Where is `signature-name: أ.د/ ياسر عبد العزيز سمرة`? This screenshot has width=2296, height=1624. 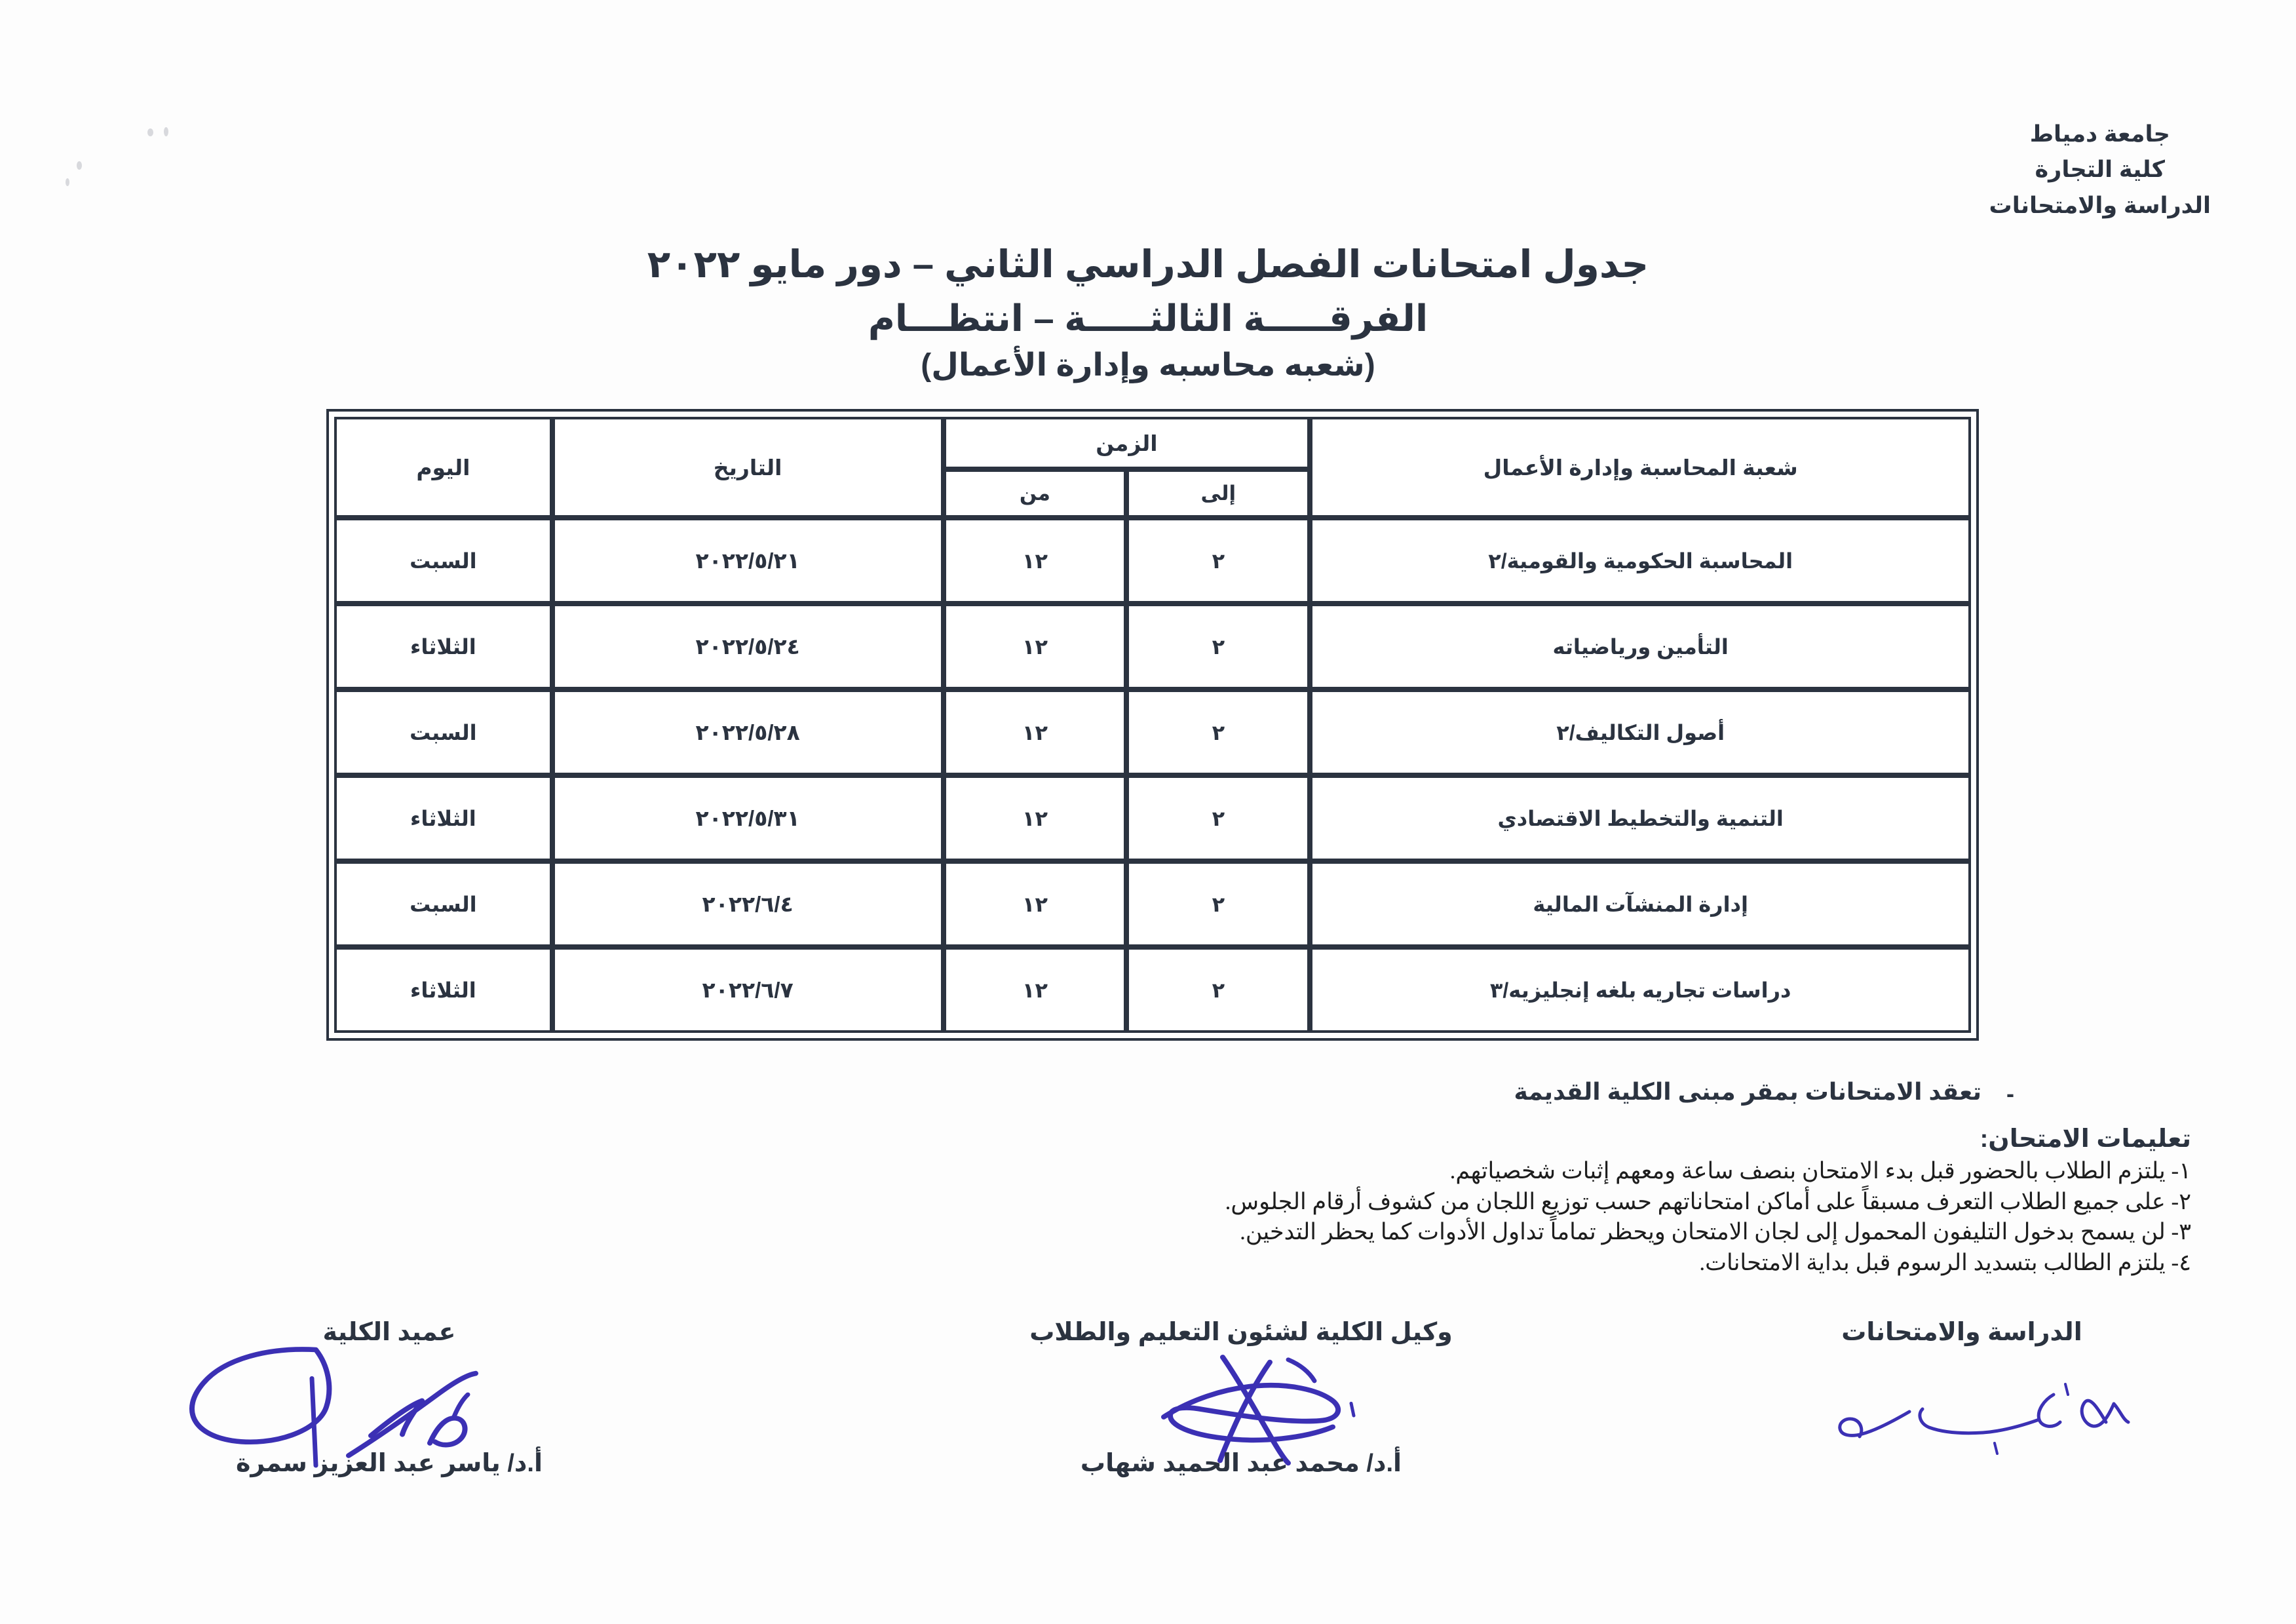 signature-name: أ.د/ ياسر عبد العزيز سمرة is located at coordinates (389, 1463).